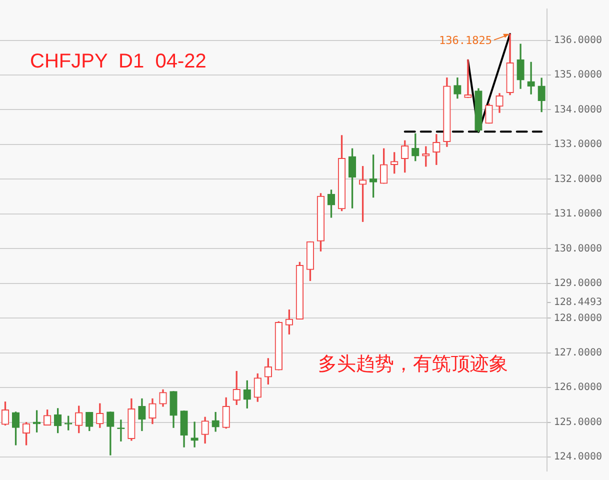 This screenshot has height=480, width=609. What do you see at coordinates (578, 457) in the screenshot?
I see `y-tick-label: 124.0000` at bounding box center [578, 457].